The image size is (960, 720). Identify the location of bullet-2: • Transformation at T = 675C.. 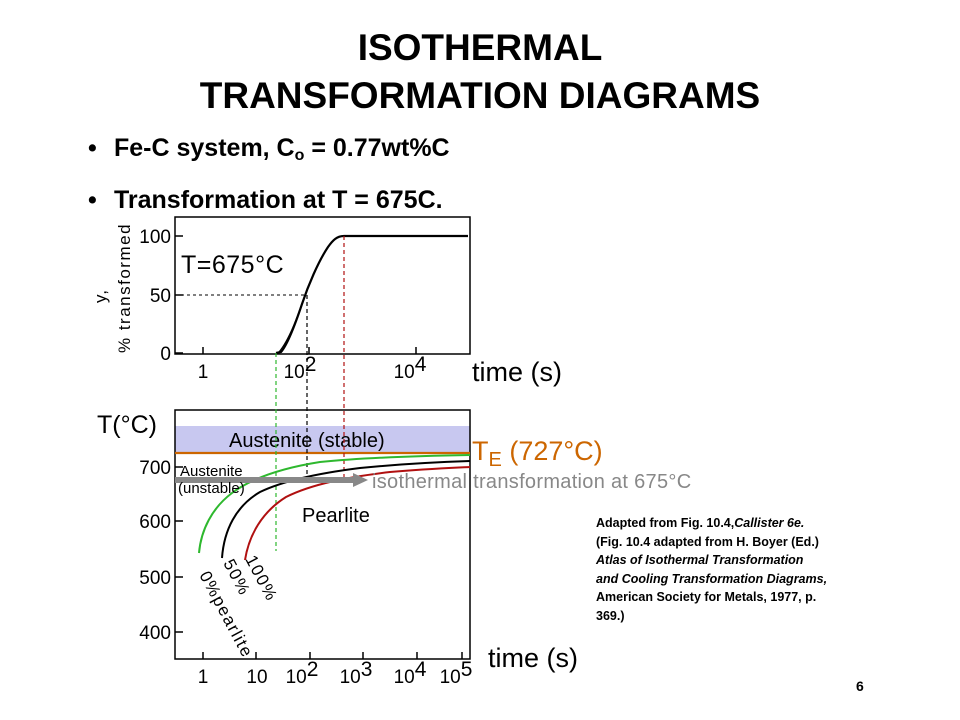
(269, 200).